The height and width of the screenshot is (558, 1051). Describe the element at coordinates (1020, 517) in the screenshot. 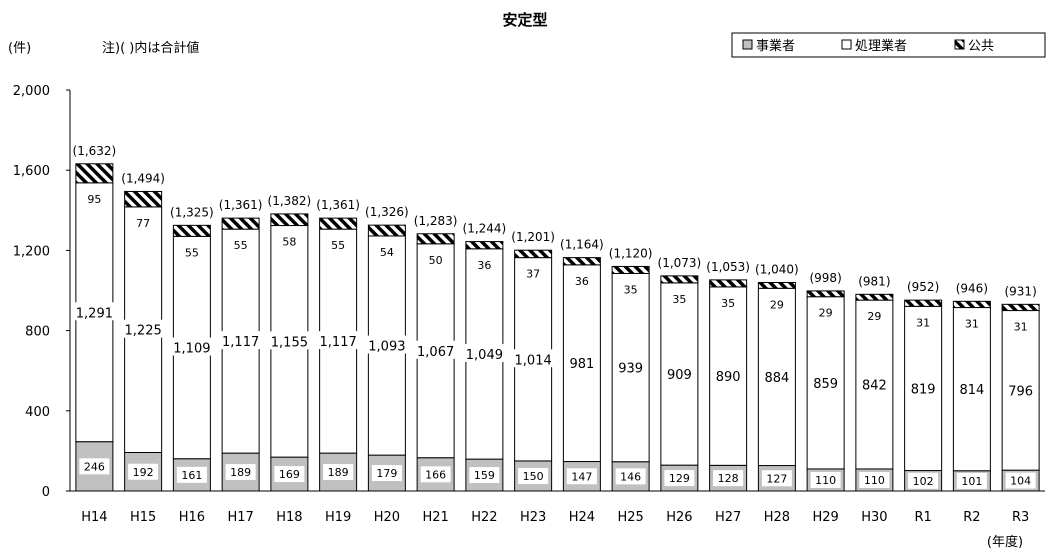

I see `x-tick-label: R3` at that location.